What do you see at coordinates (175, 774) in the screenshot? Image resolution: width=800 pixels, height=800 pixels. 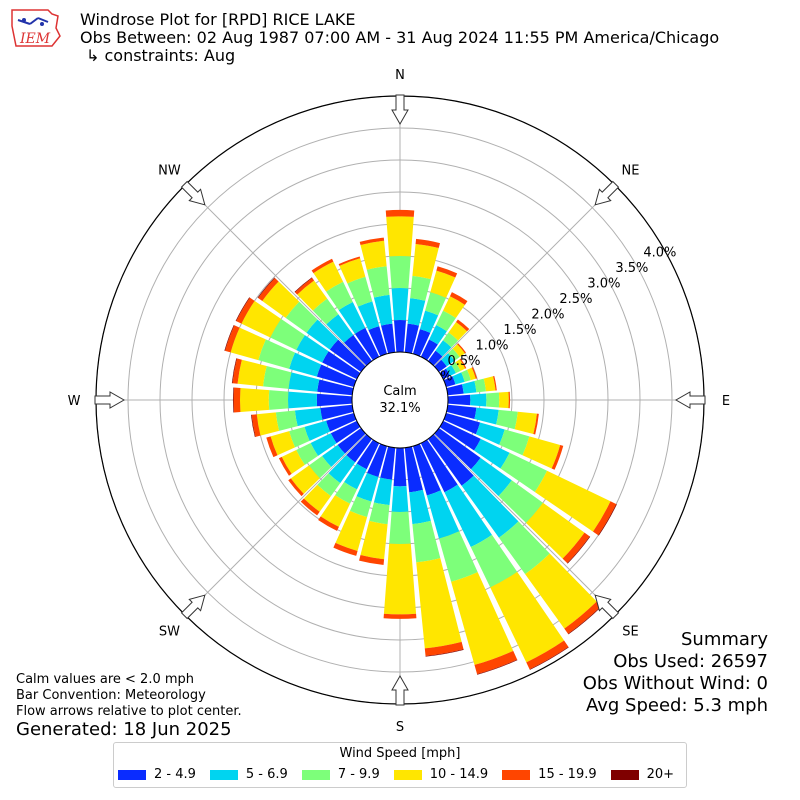 I see `legend-label: 2 - 4.9` at bounding box center [175, 774].